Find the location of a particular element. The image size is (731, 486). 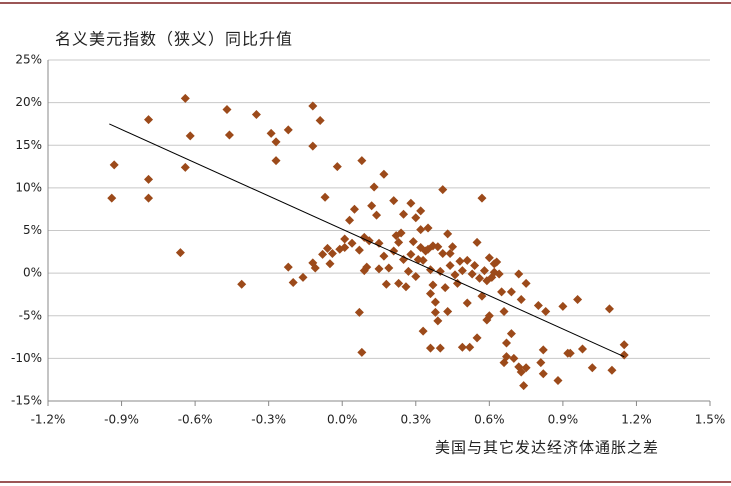

x-tick-label: -0.9% is located at coordinates (121, 420).